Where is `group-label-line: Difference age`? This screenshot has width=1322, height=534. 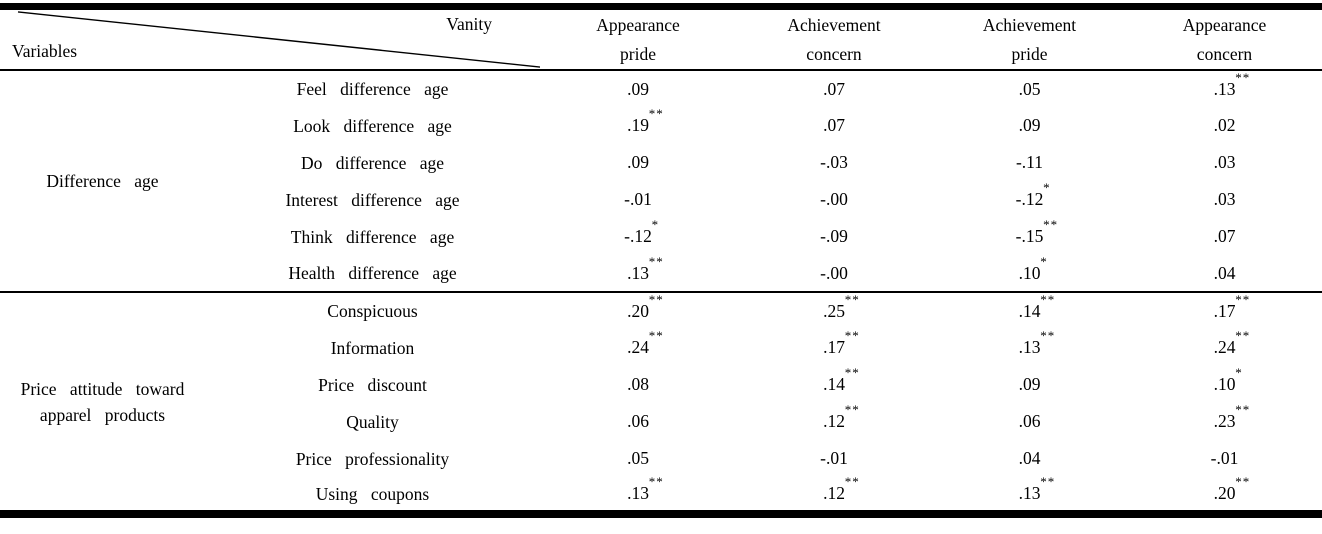
group-label-line: Difference age is located at coordinates (102, 181).